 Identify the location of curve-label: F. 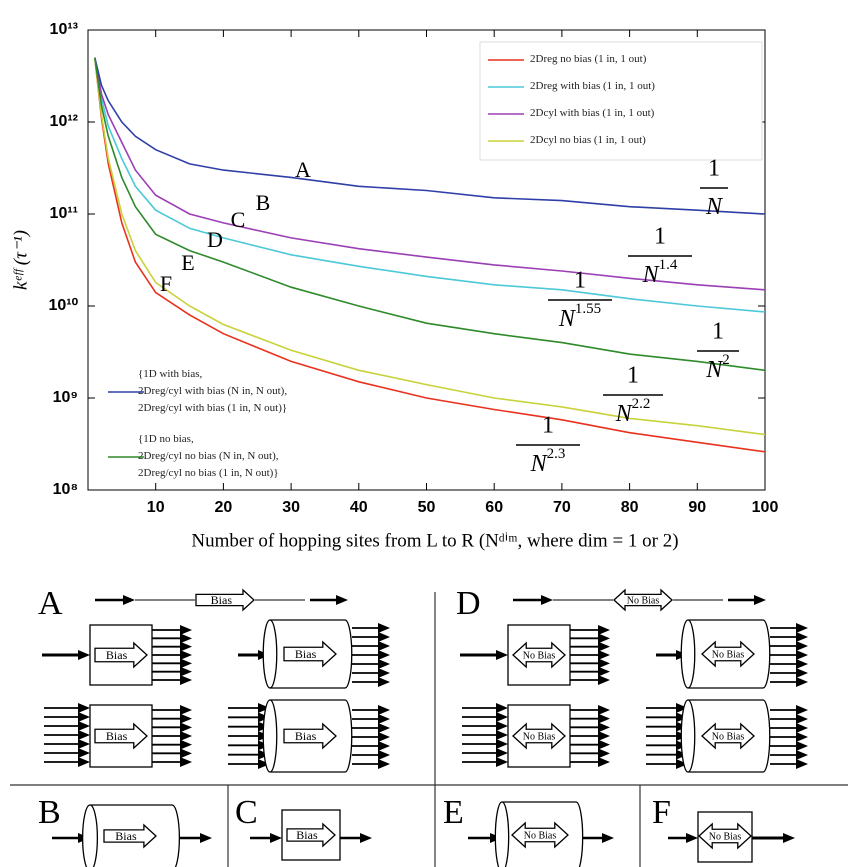
(166, 283).